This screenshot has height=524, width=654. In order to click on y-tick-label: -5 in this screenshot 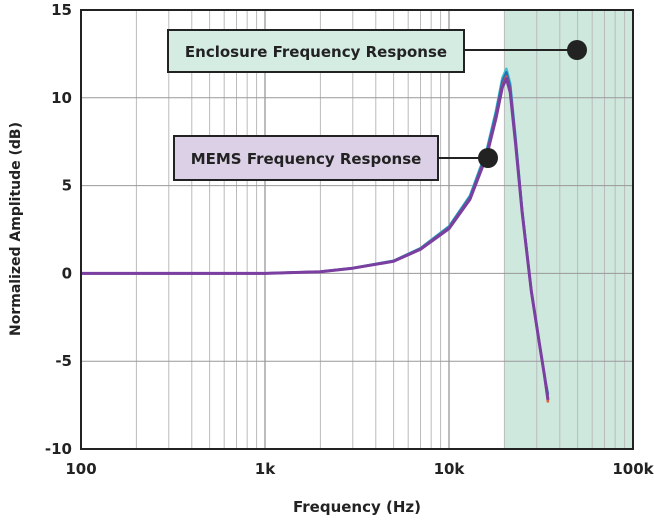, I will do `click(63, 361)`.